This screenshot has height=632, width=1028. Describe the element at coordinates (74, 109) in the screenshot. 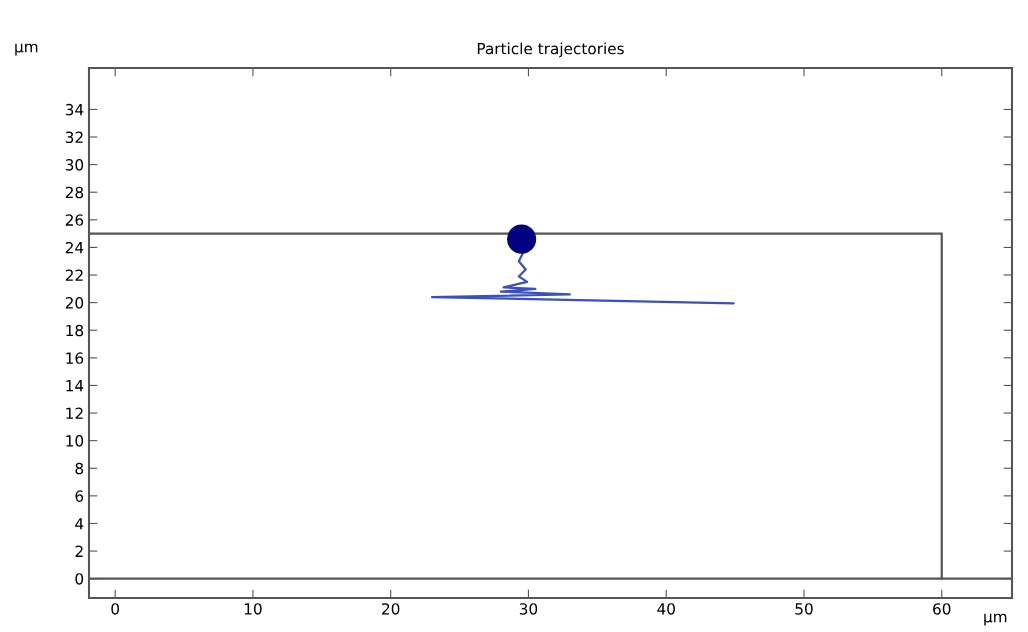

I see `y-tick-label: 34` at that location.